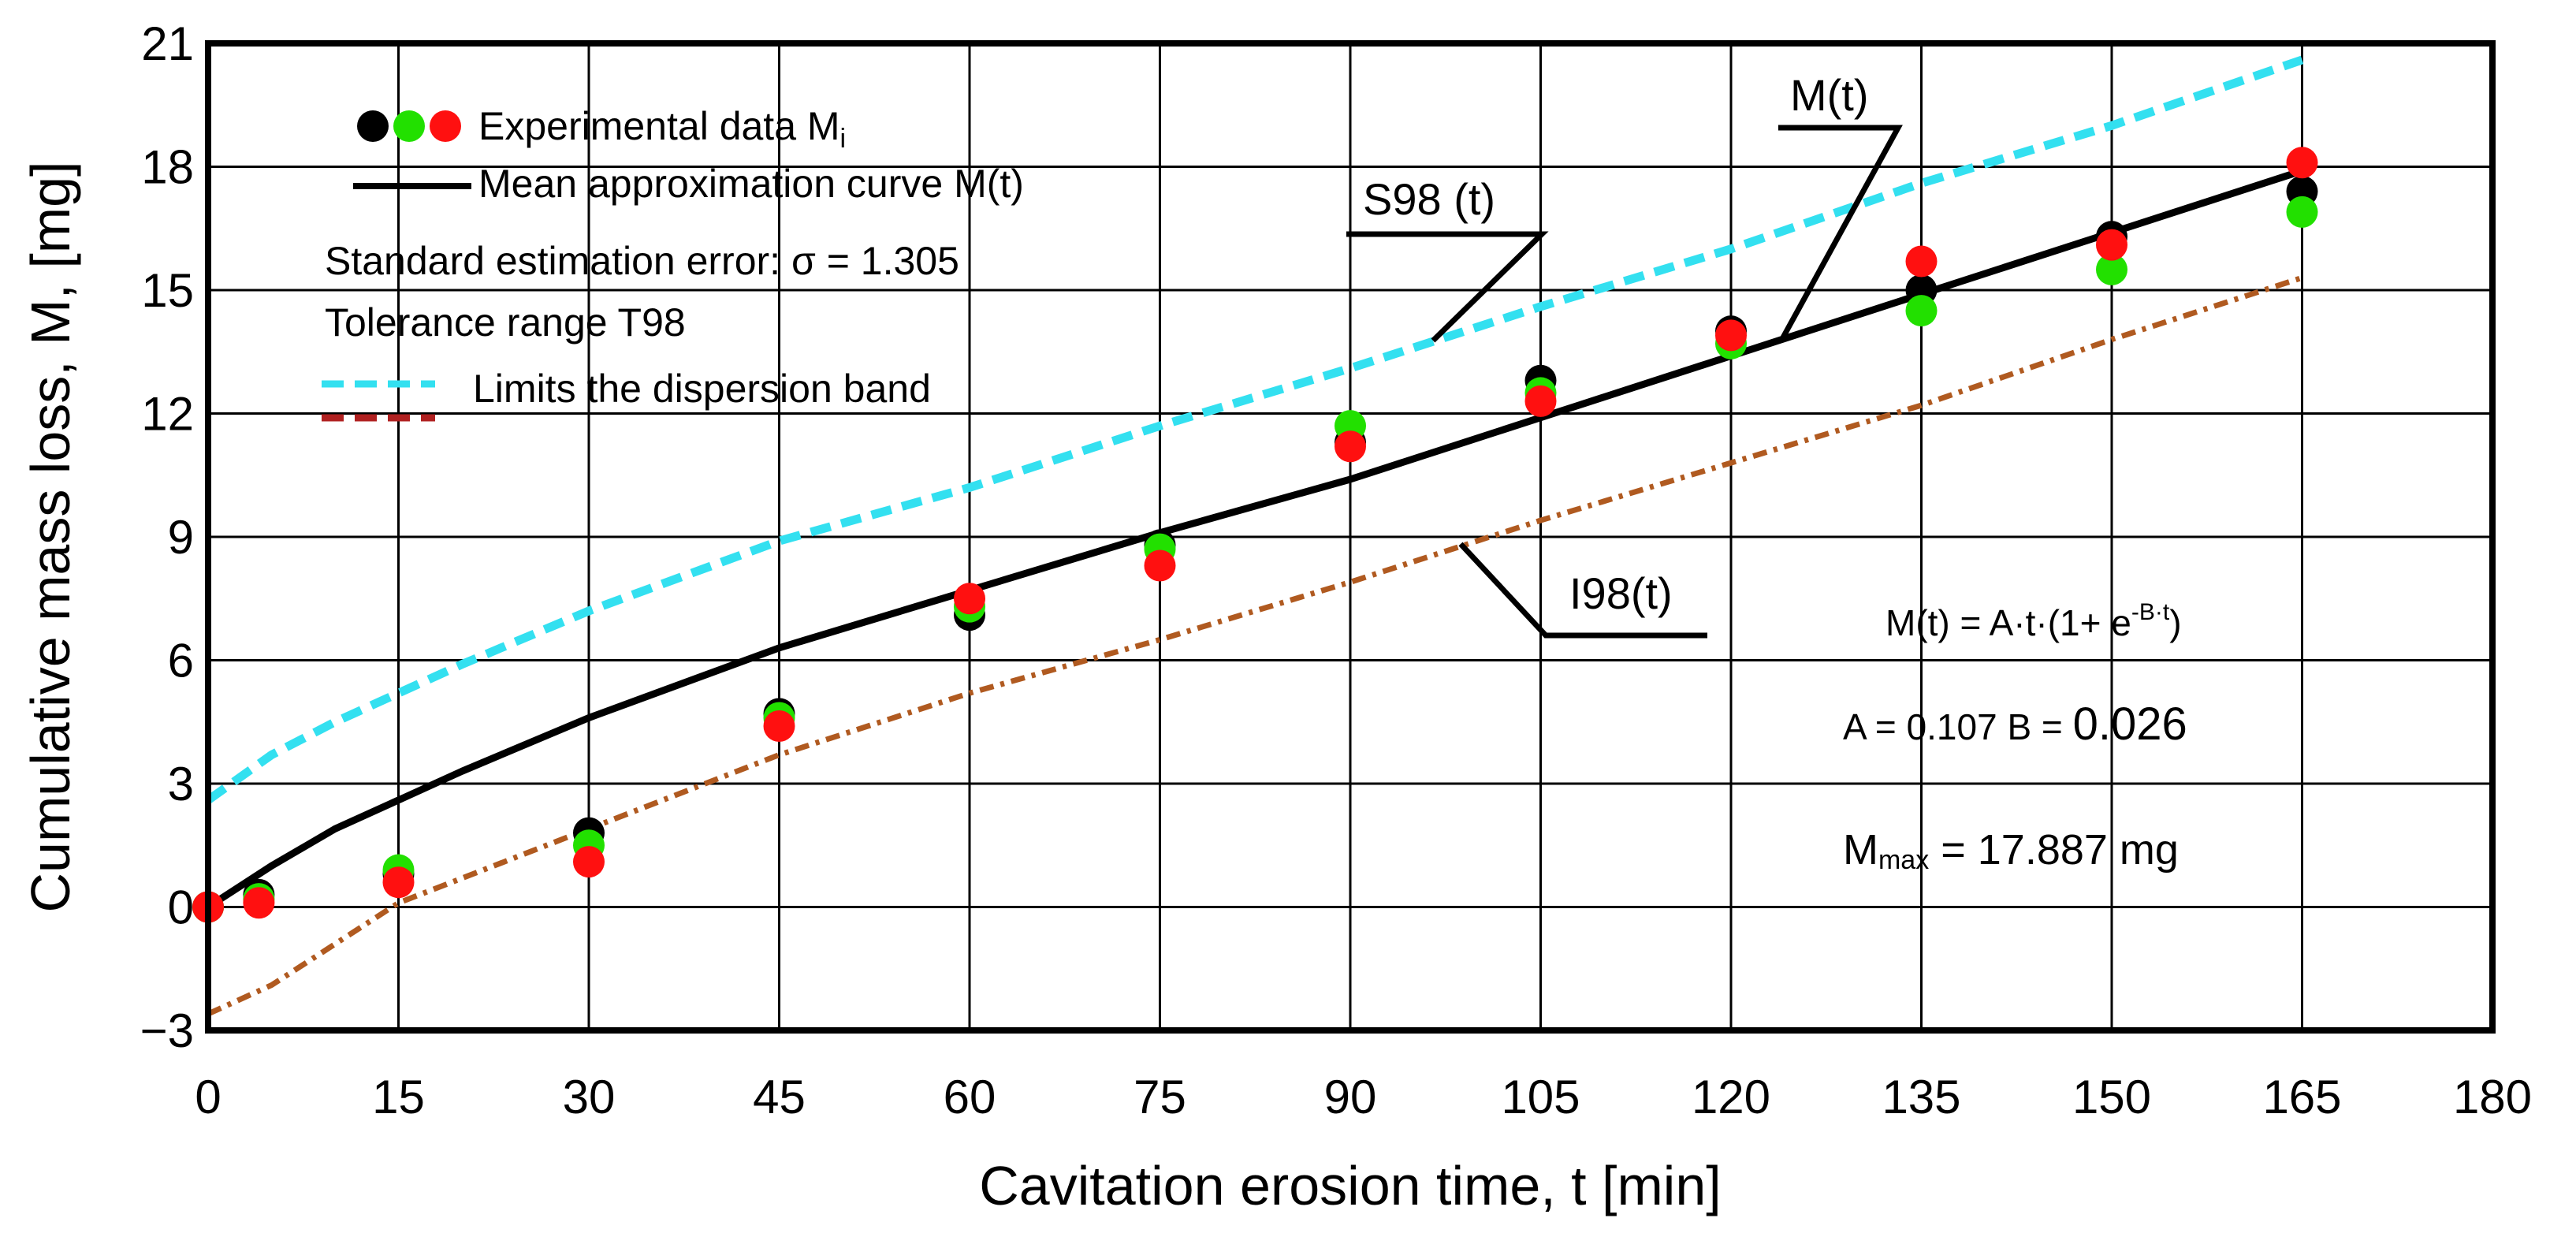 Image resolution: width=2576 pixels, height=1233 pixels. What do you see at coordinates (167, 414) in the screenshot?
I see `y-tick-label: 12` at bounding box center [167, 414].